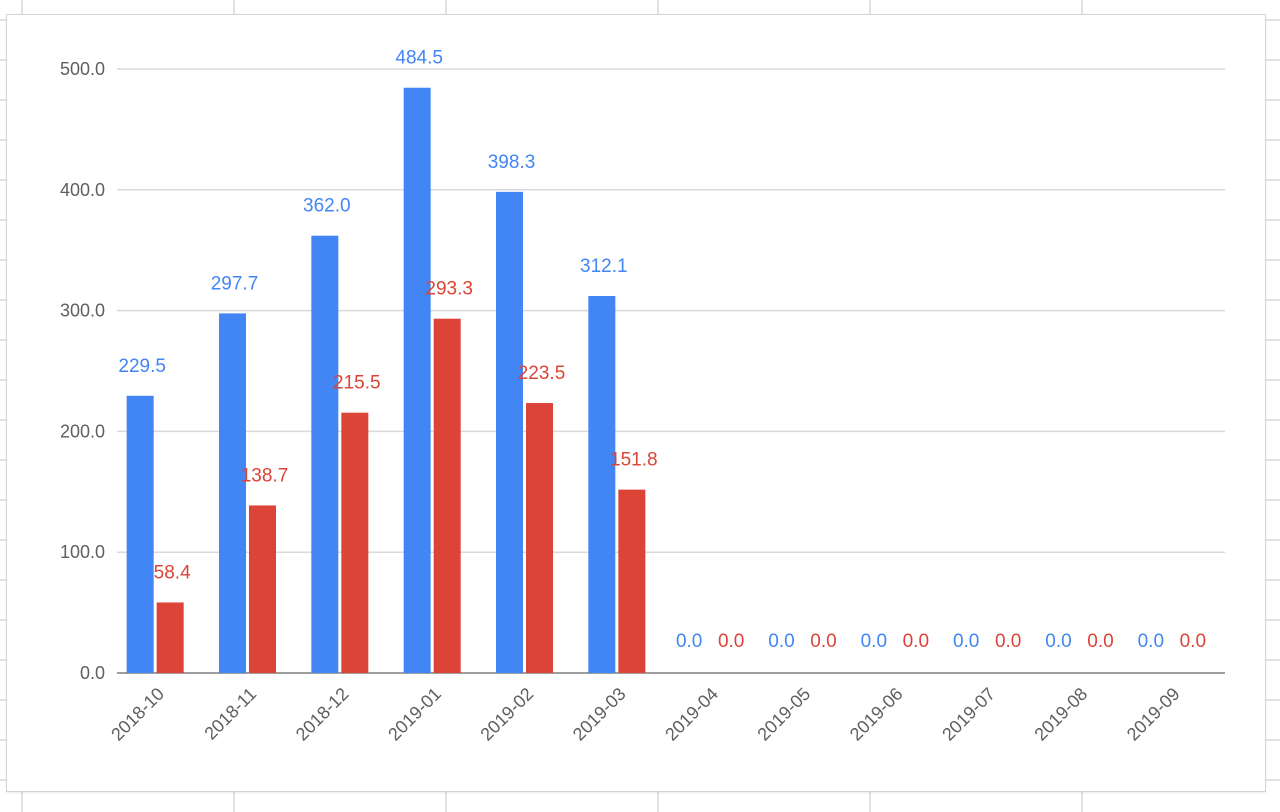 The height and width of the screenshot is (812, 1280). I want to click on y-tick-label: 300.0, so click(82, 311).